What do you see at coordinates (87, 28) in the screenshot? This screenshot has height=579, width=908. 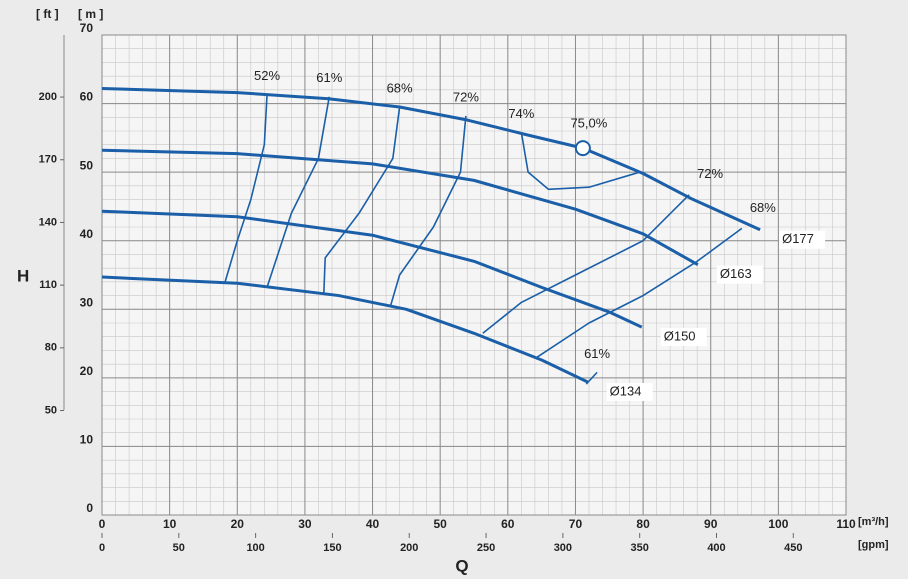 I see `y-tick-label: 70` at bounding box center [87, 28].